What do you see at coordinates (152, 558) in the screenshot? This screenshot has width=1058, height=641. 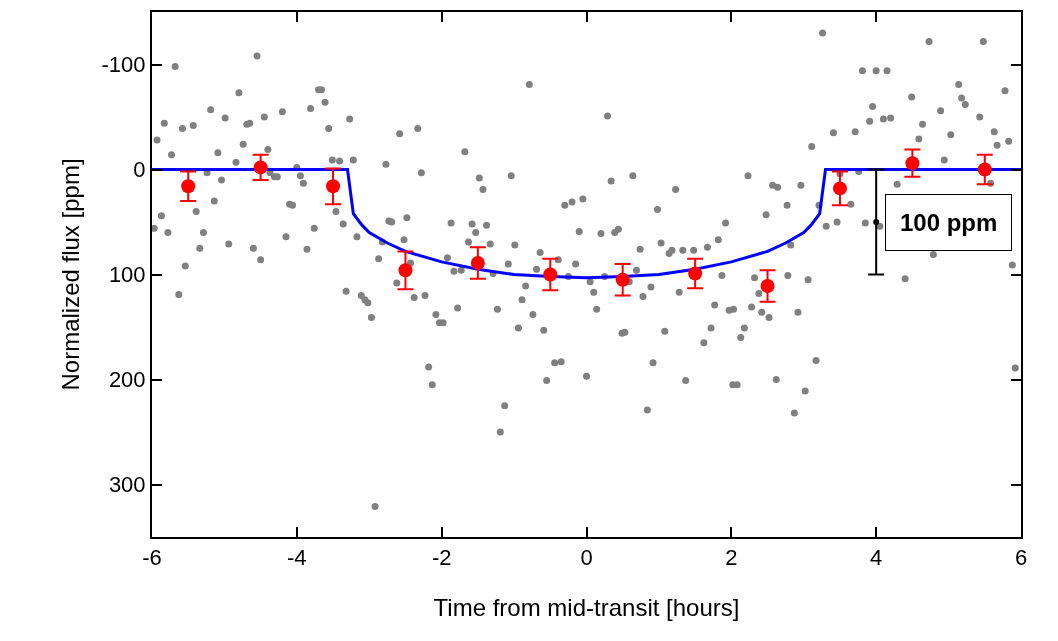 I see `x-tick-label: -6` at bounding box center [152, 558].